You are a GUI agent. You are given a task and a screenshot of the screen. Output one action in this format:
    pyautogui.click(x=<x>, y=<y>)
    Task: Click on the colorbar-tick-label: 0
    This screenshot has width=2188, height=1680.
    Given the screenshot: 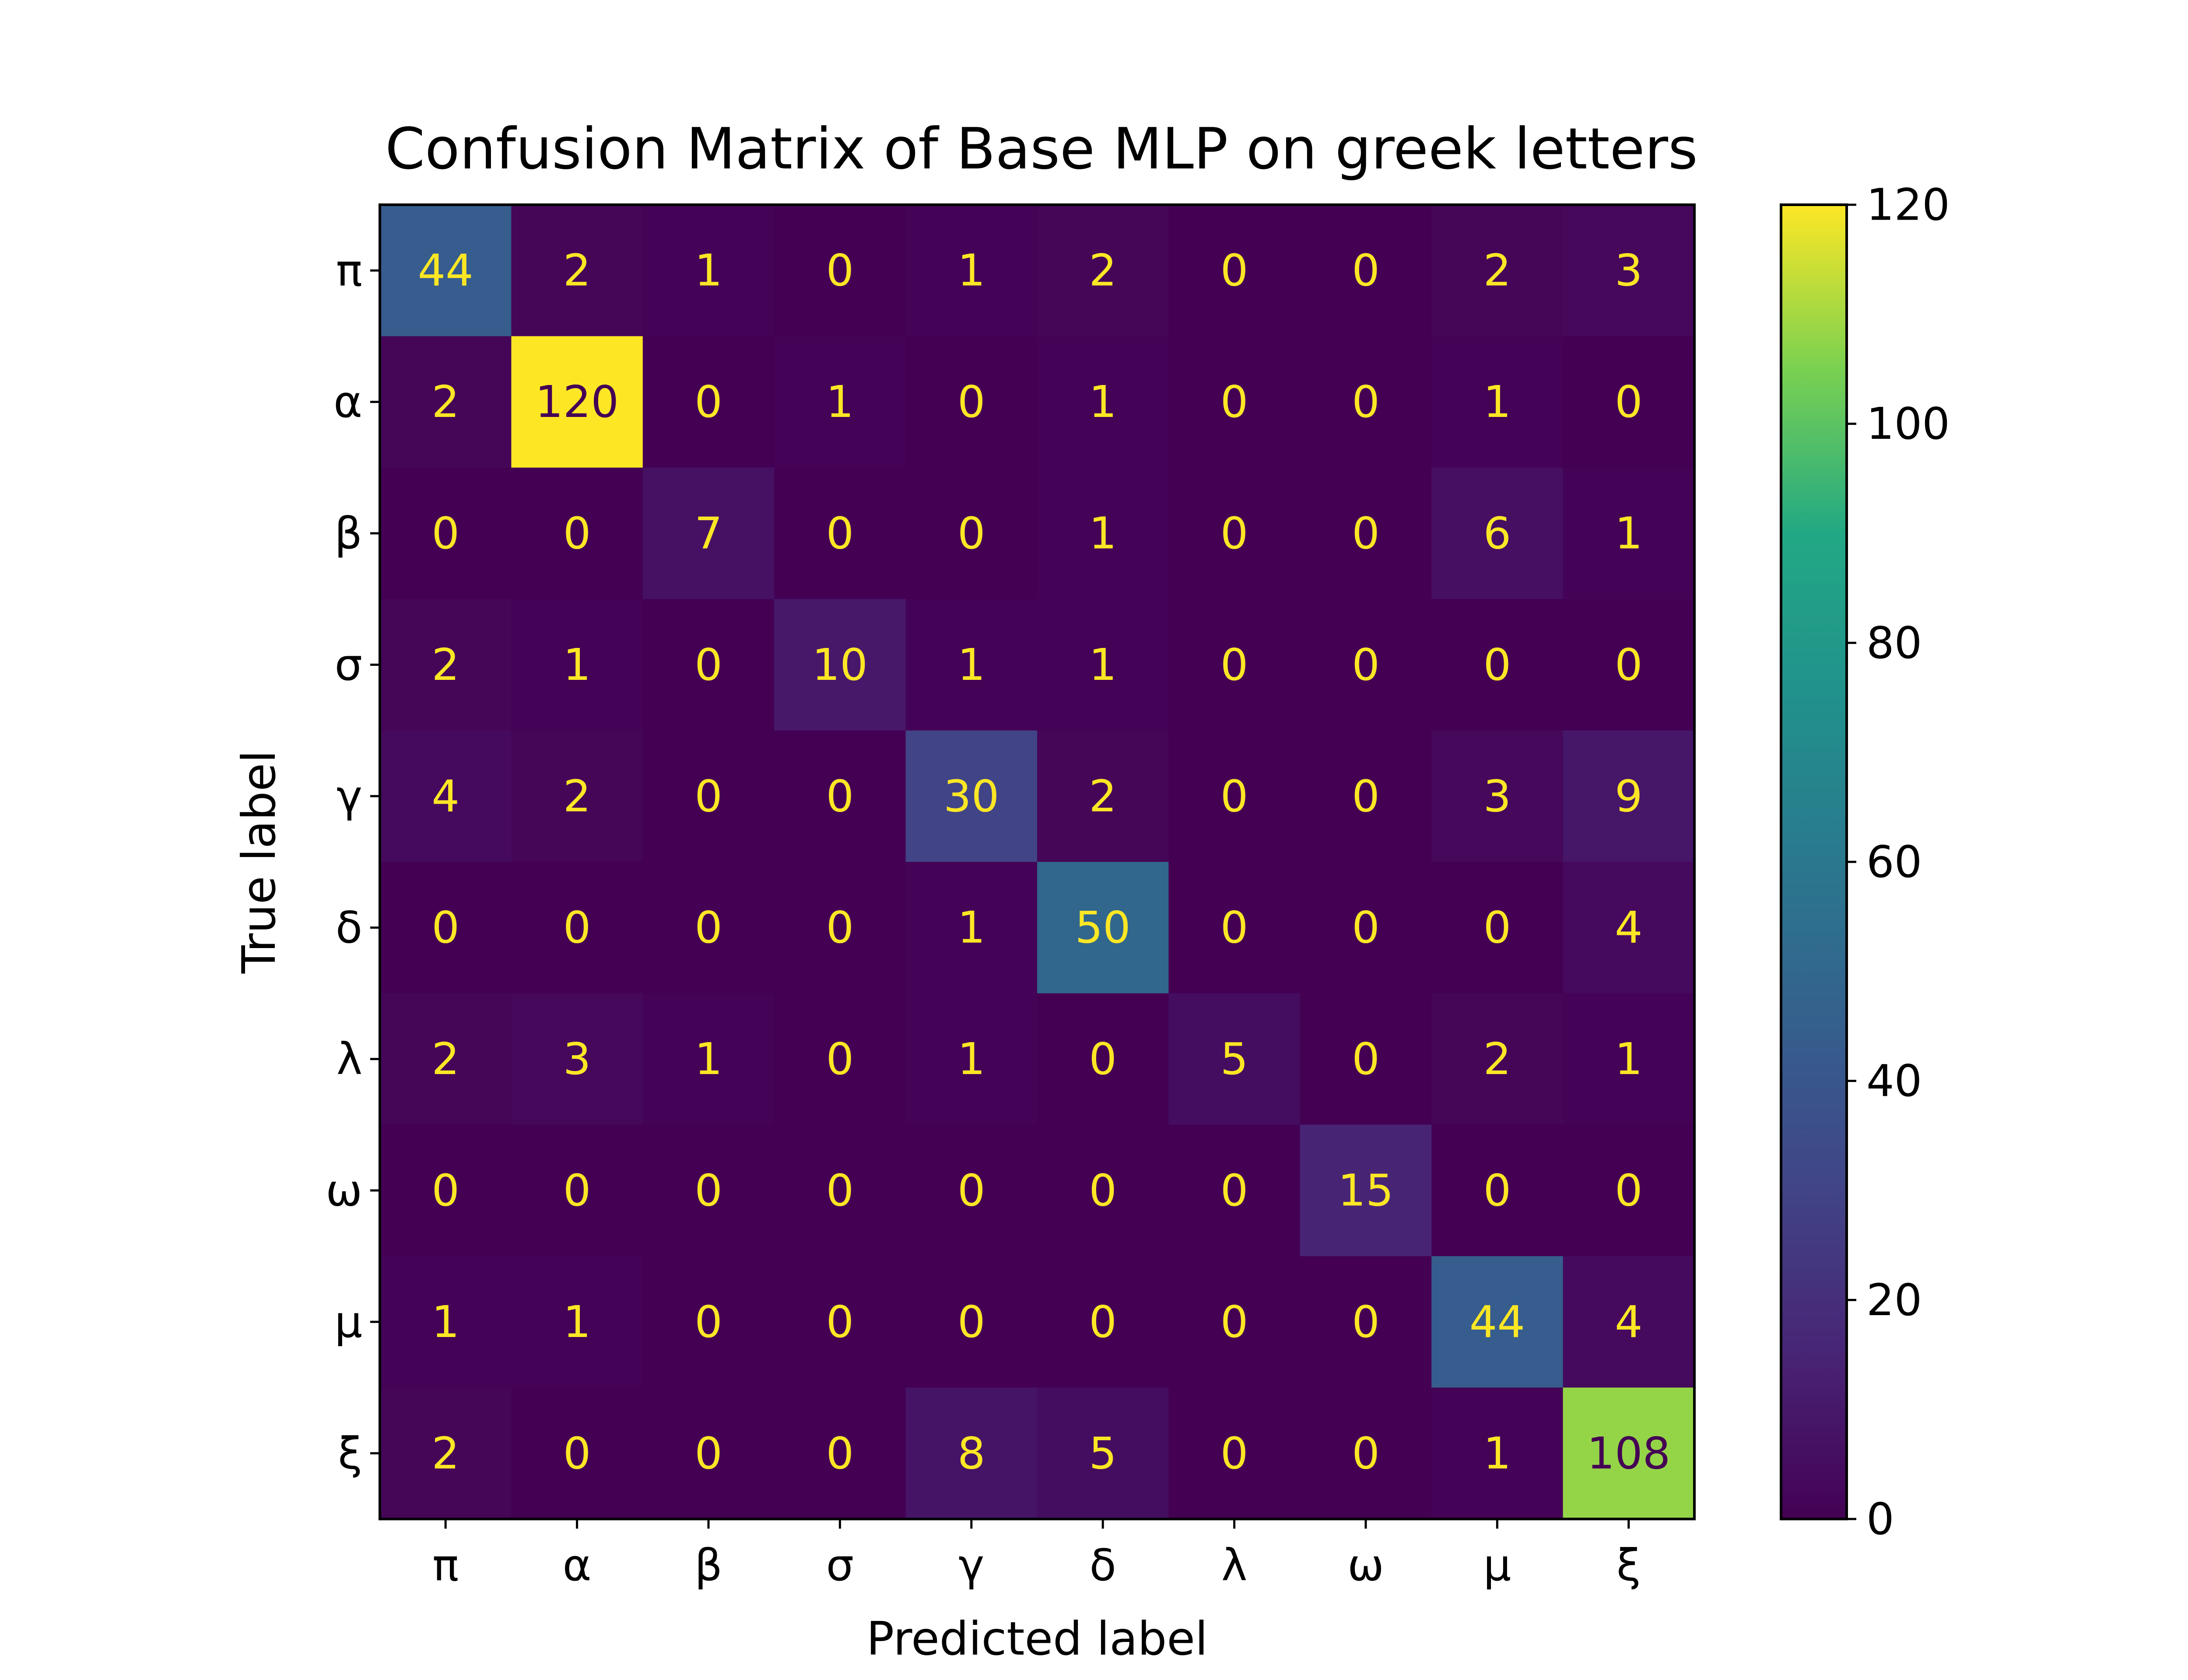 What is the action you would take?
    pyautogui.click(x=1880, y=1519)
    